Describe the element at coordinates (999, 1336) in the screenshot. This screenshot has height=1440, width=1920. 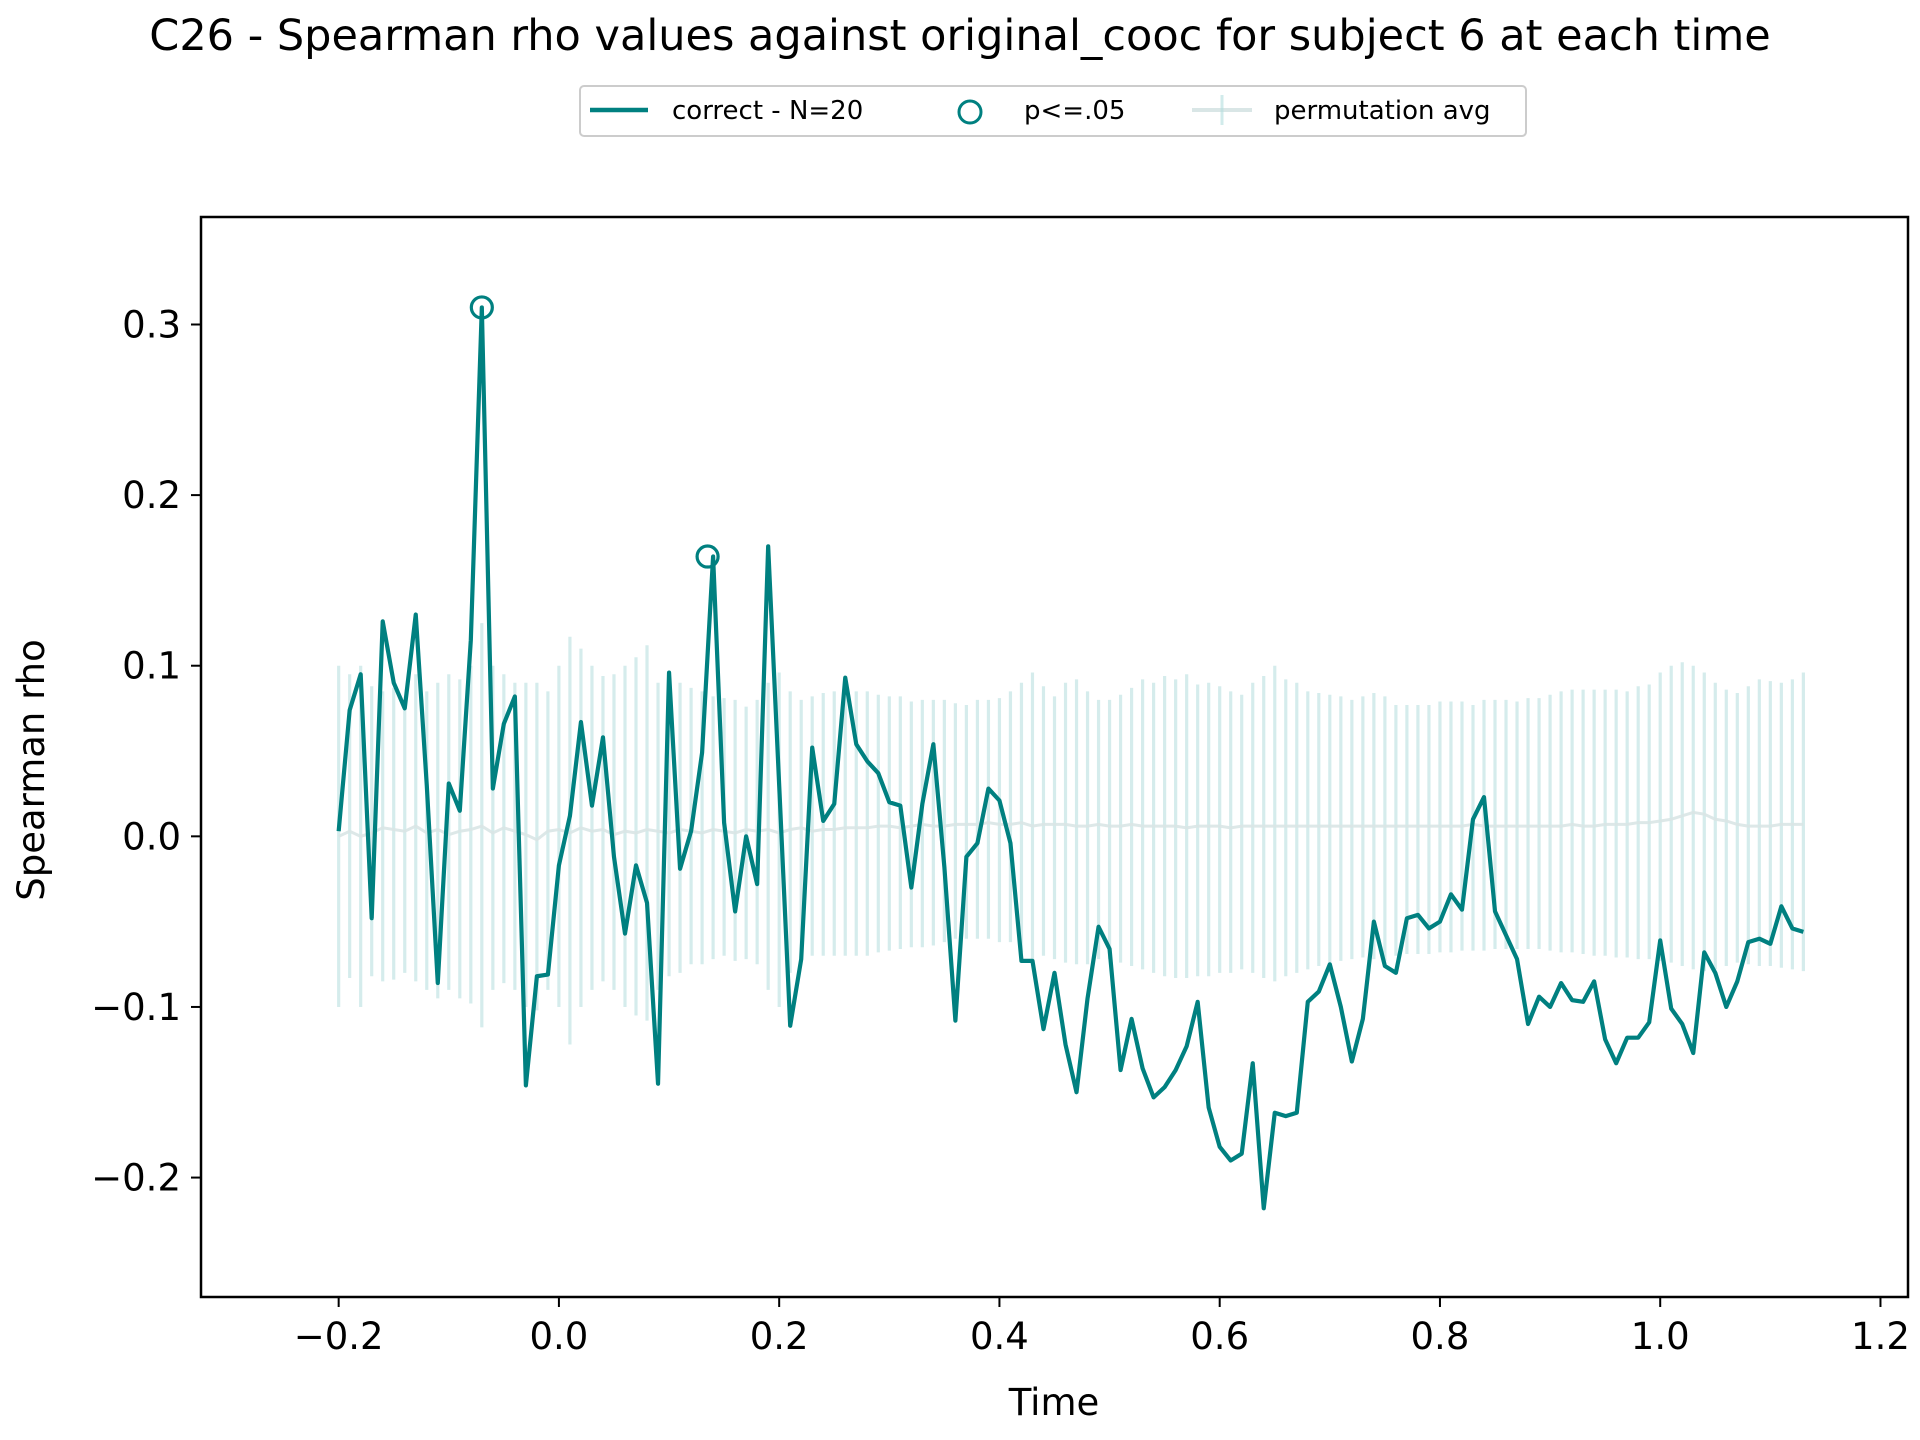
I see `x-tick-label: 0.4` at that location.